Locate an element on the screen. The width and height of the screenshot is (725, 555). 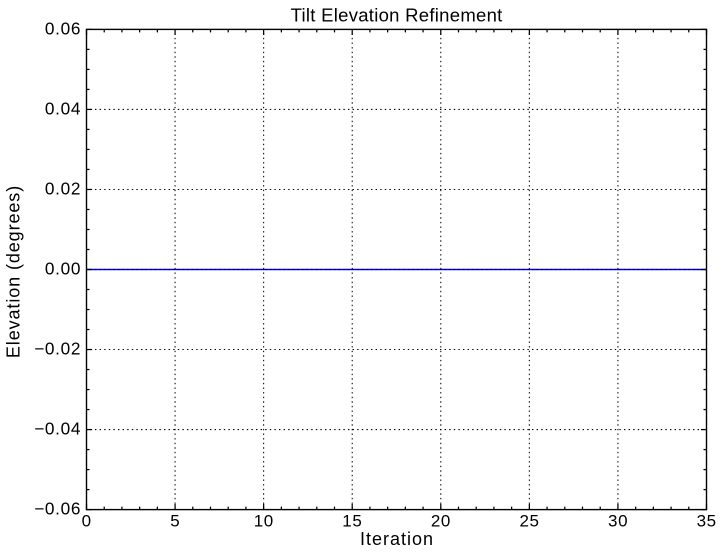
svg-text: −0.02 is located at coordinates (57, 349).